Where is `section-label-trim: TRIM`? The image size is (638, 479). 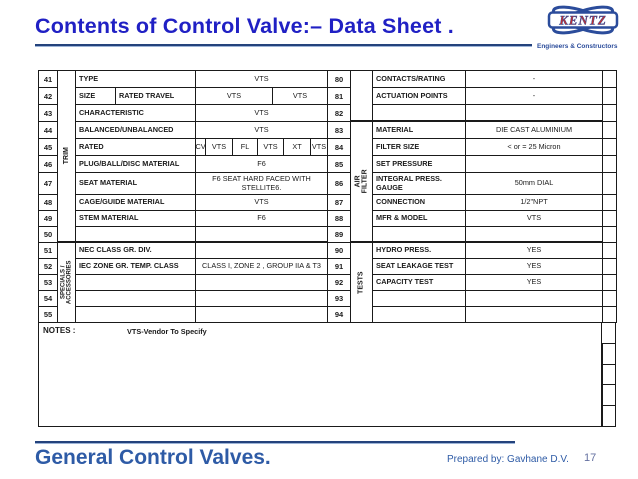
section-label-trim: TRIM is located at coordinates (67, 157).